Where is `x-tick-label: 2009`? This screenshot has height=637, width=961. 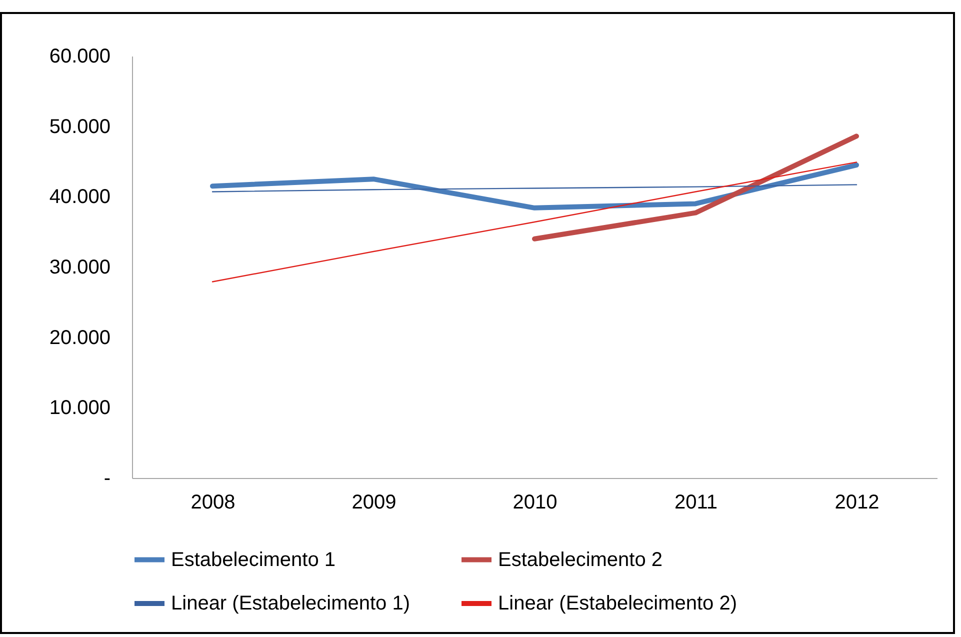 x-tick-label: 2009 is located at coordinates (374, 503).